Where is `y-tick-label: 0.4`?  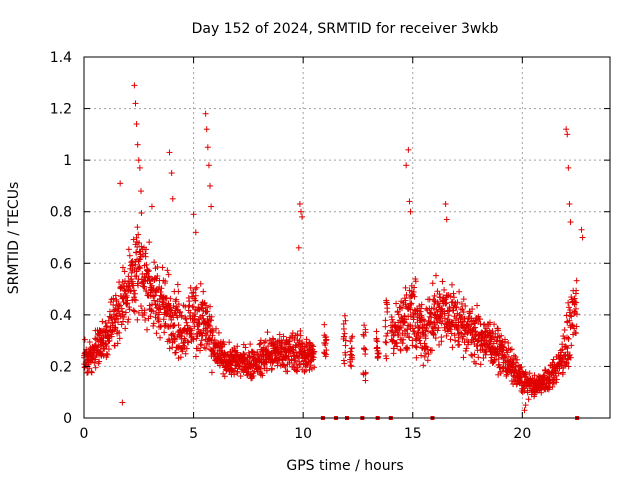
y-tick-label: 0.4 is located at coordinates (61, 316).